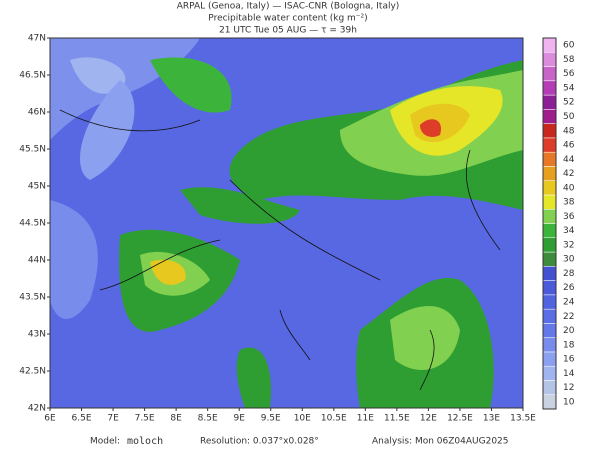 This screenshot has width=600, height=454. I want to click on colorbar-label: 36, so click(569, 217).